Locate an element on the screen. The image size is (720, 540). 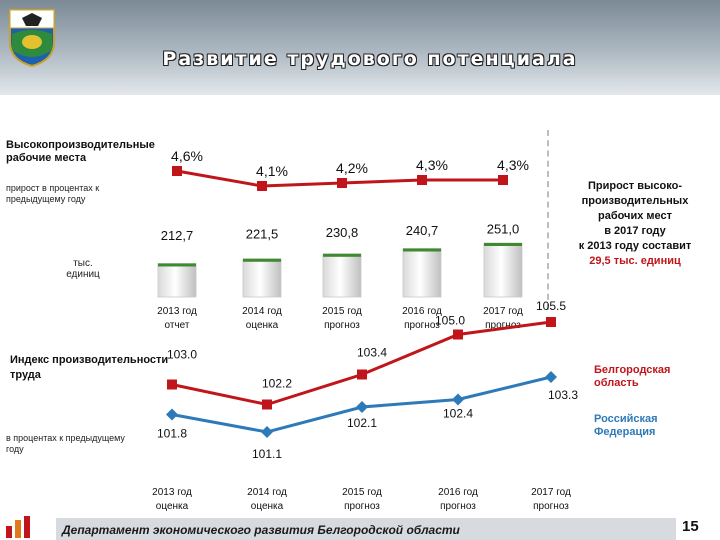
page-number: 15 is located at coordinates (690, 526).